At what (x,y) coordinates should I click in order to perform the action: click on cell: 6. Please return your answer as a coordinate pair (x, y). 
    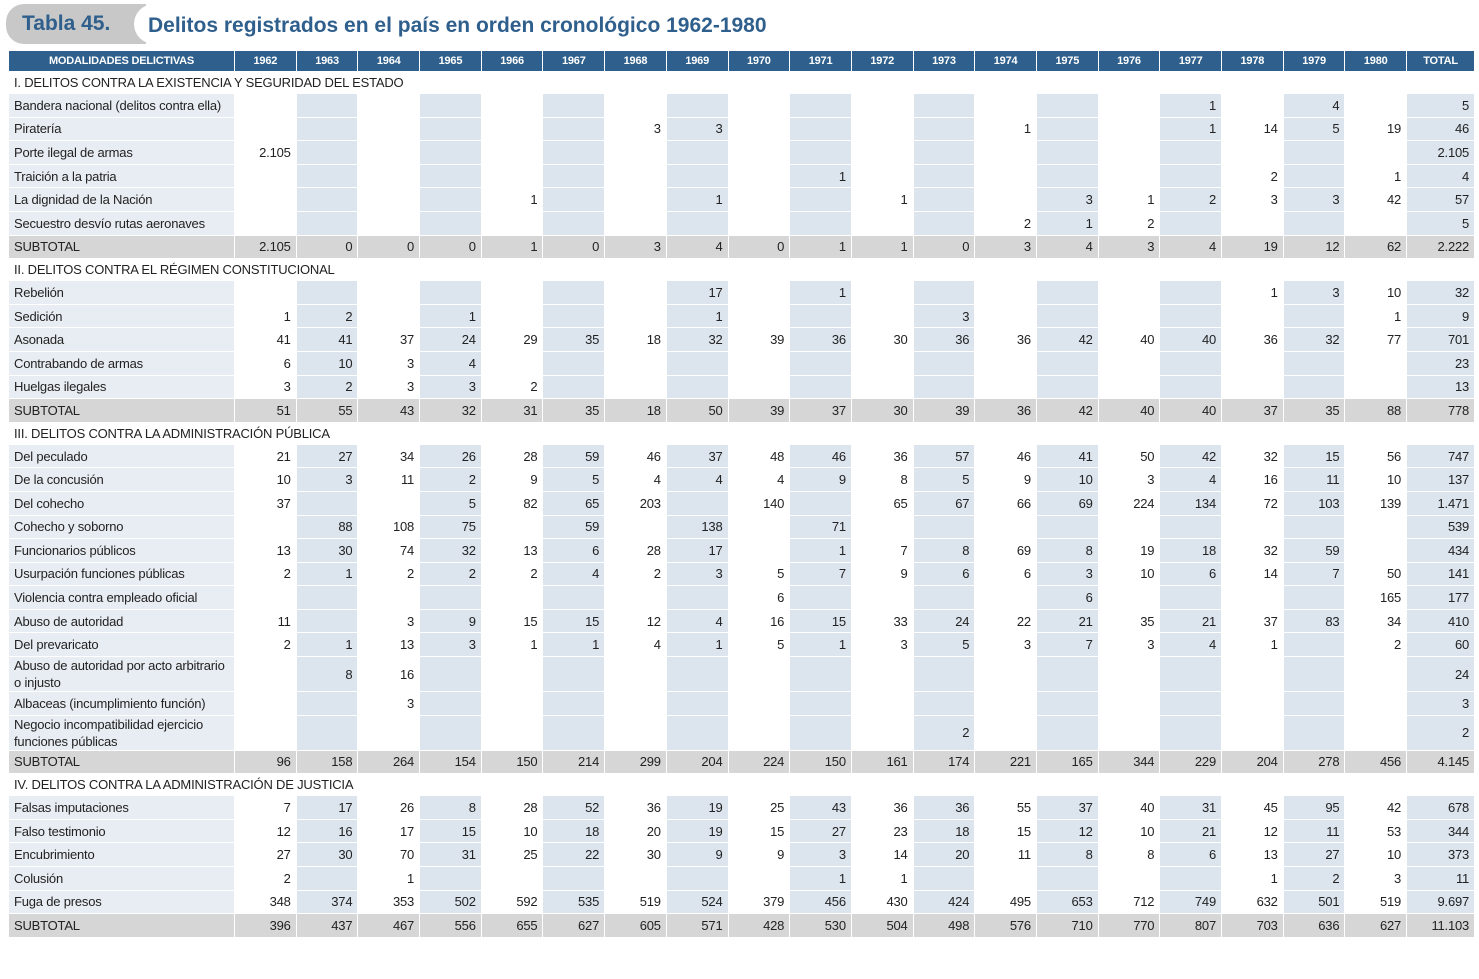
    Looking at the image, I should click on (574, 550).